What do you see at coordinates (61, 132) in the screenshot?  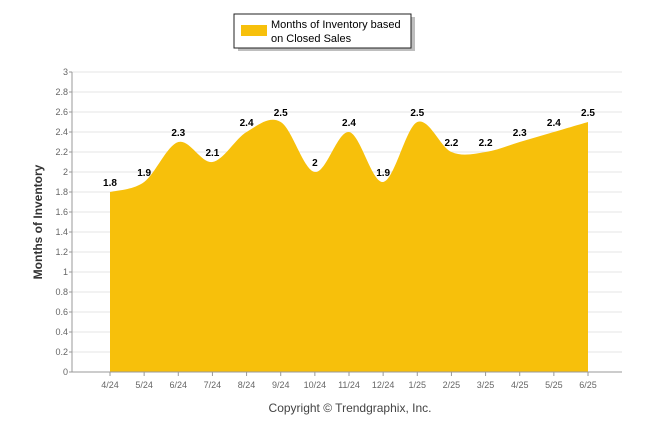 I see `y-tick-label: 2.4` at bounding box center [61, 132].